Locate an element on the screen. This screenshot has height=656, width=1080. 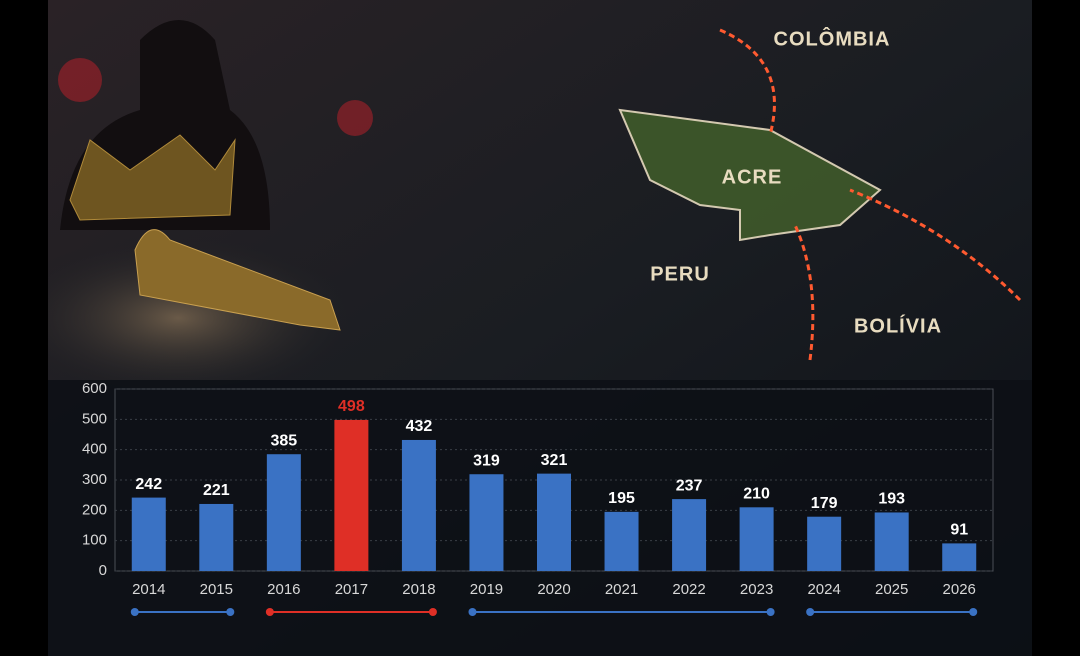
value-label: 195 is located at coordinates (621, 498).